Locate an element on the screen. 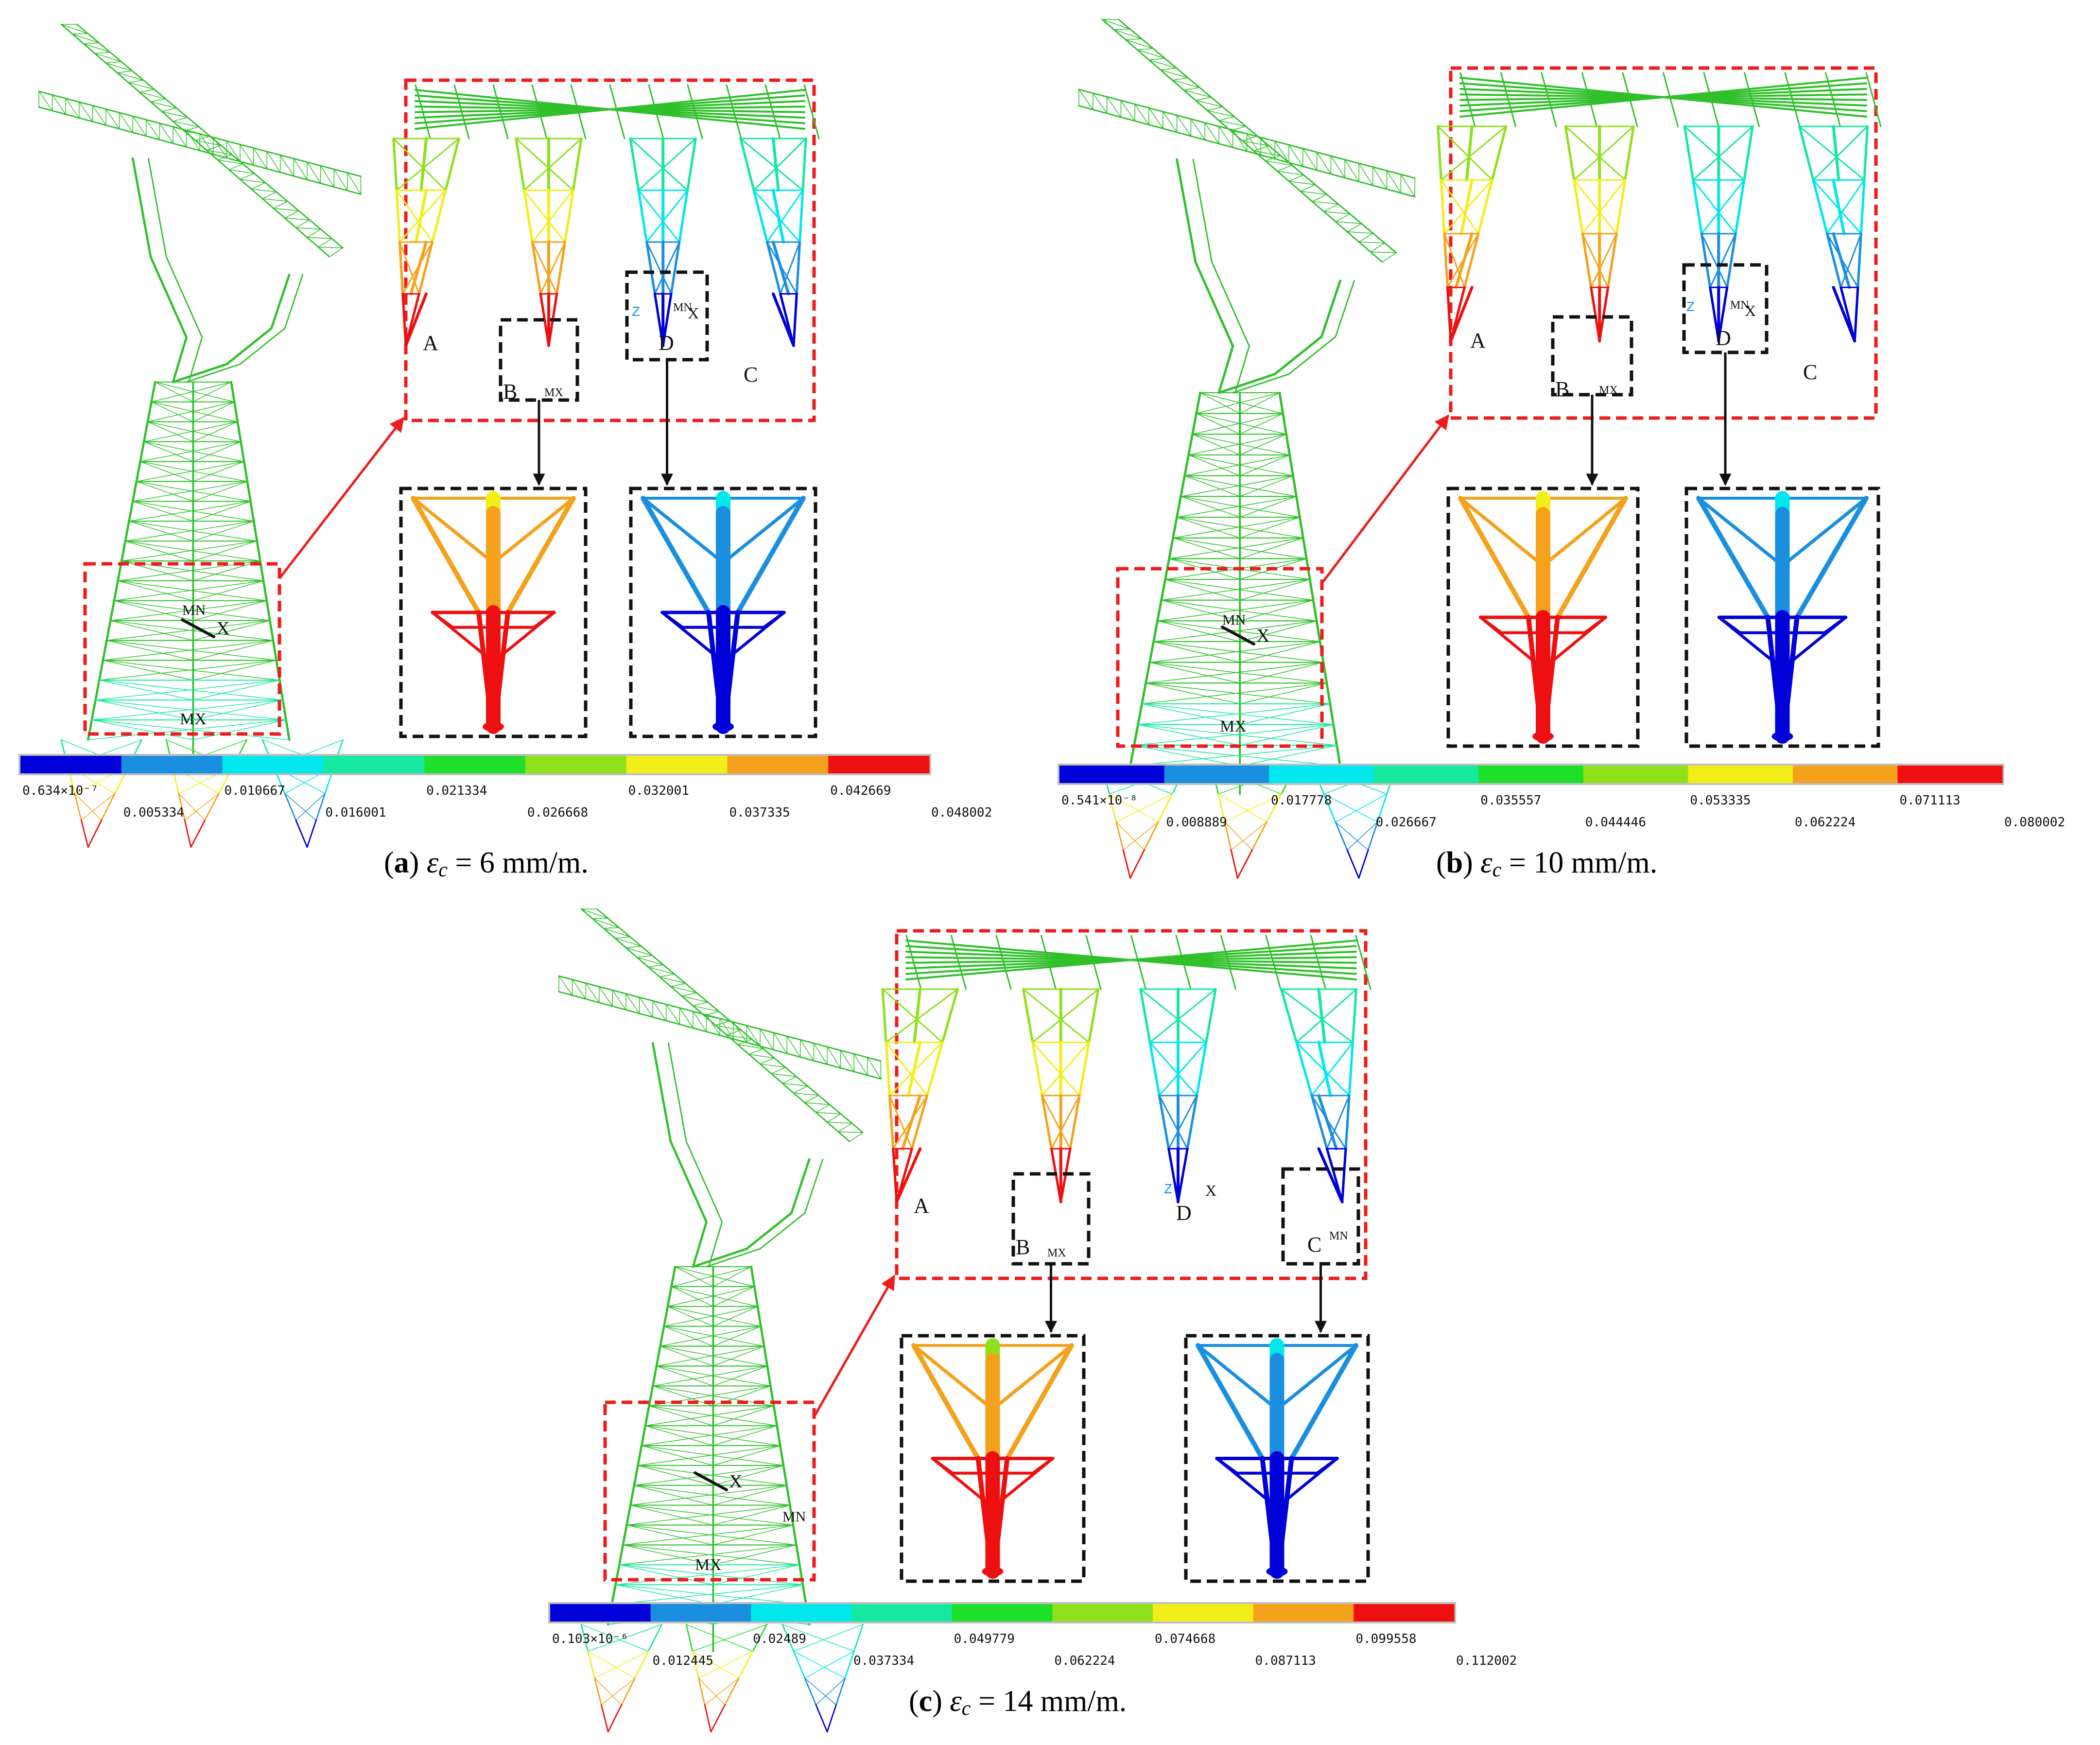  detail-brace is located at coordinates (1032, 1377).